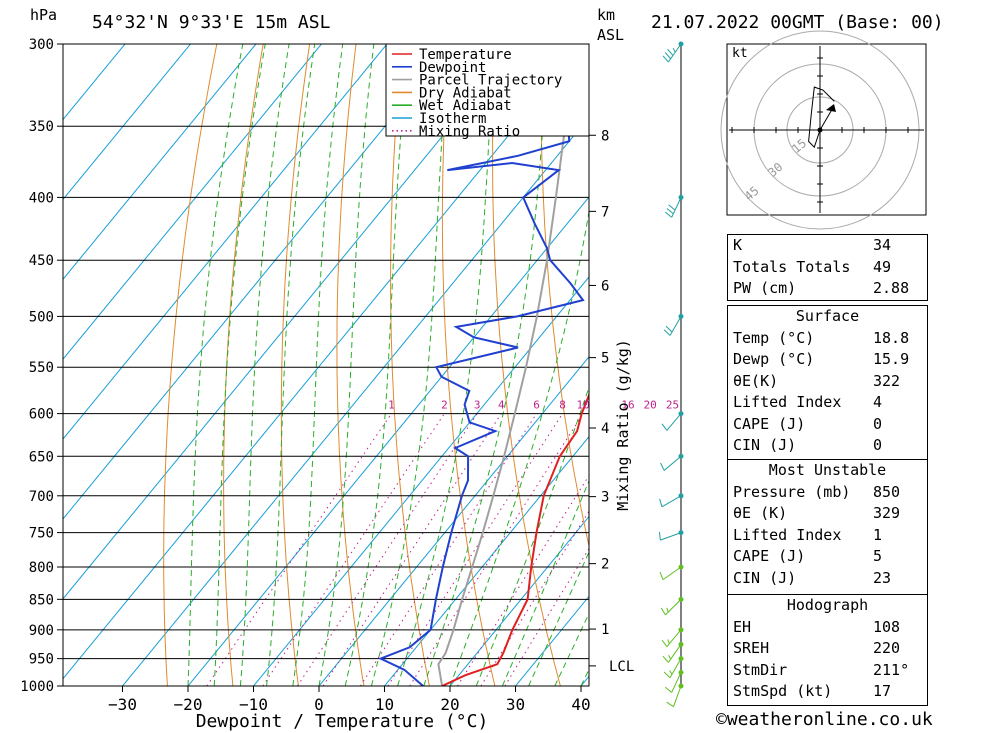 Image resolution: width=1000 pixels, height=733 pixels. I want to click on dry-adiabat-line, so click(243, 365).